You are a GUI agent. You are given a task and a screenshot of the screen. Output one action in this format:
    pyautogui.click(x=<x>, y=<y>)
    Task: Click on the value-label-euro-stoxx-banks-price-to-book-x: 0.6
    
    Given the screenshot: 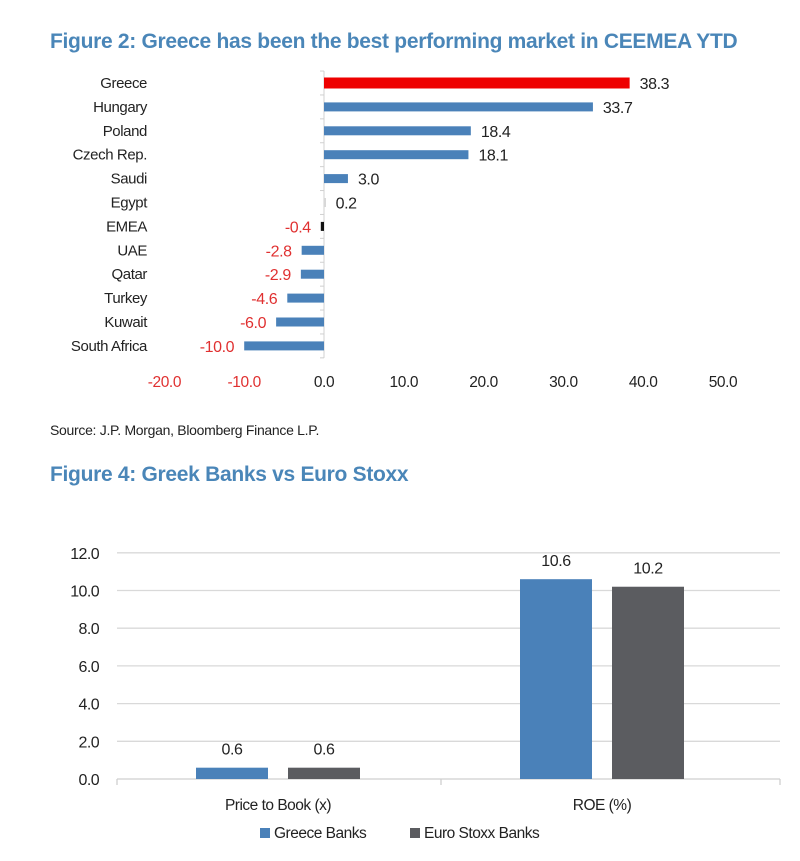 What is the action you would take?
    pyautogui.click(x=324, y=750)
    